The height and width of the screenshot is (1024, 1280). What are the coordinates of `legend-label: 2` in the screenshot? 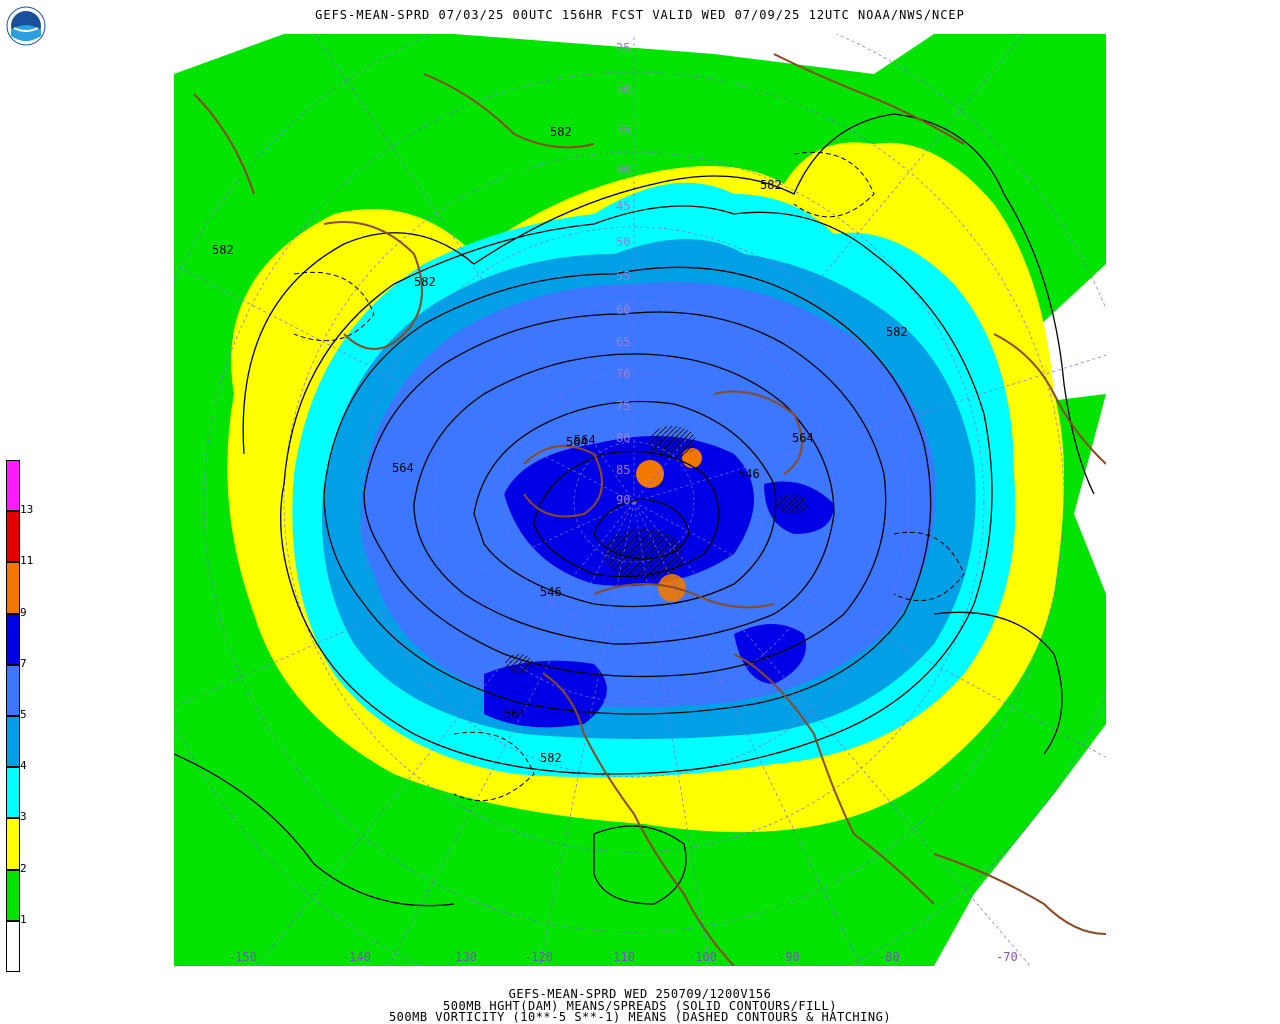 It's located at (23, 868).